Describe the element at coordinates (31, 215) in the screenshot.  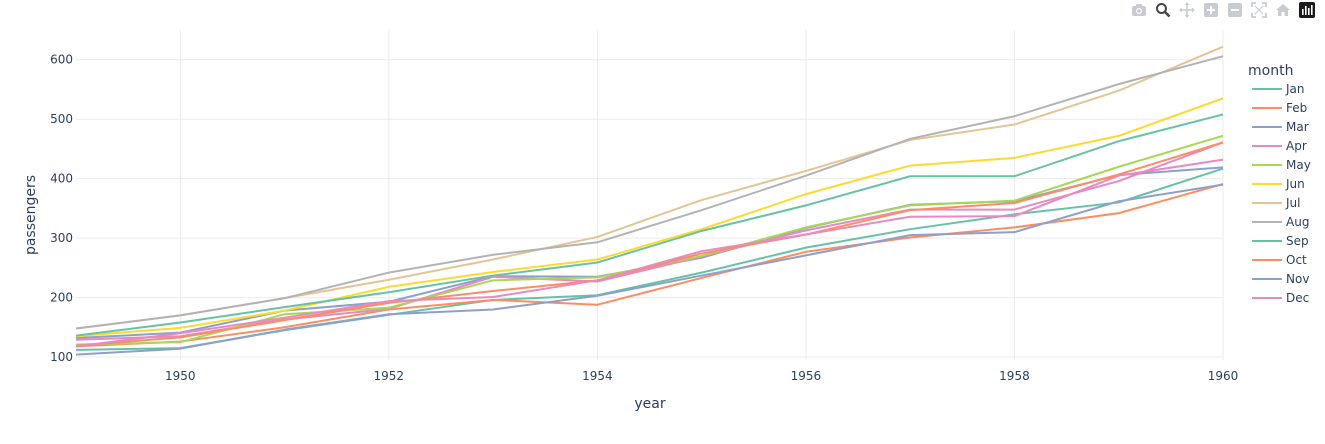
I see `y-axis-title: passengers` at that location.